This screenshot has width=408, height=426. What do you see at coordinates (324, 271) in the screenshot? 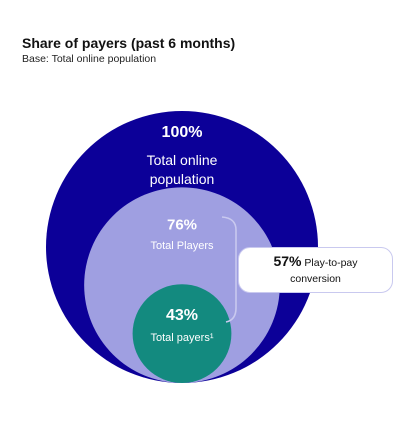
I see `annotation-text: Play-to-pay conversion` at bounding box center [324, 271].